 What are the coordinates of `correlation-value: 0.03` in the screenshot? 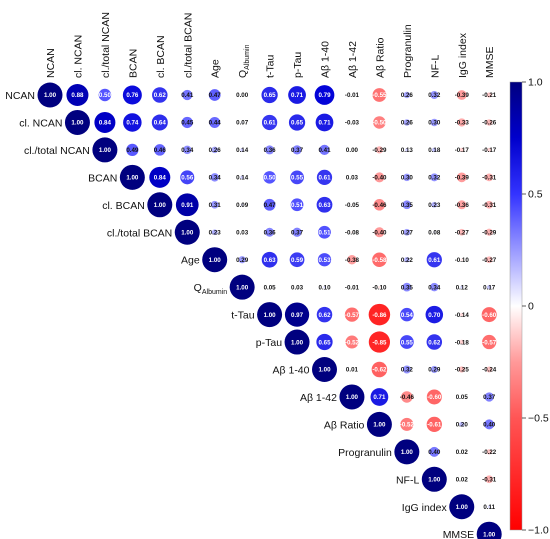 It's located at (352, 178).